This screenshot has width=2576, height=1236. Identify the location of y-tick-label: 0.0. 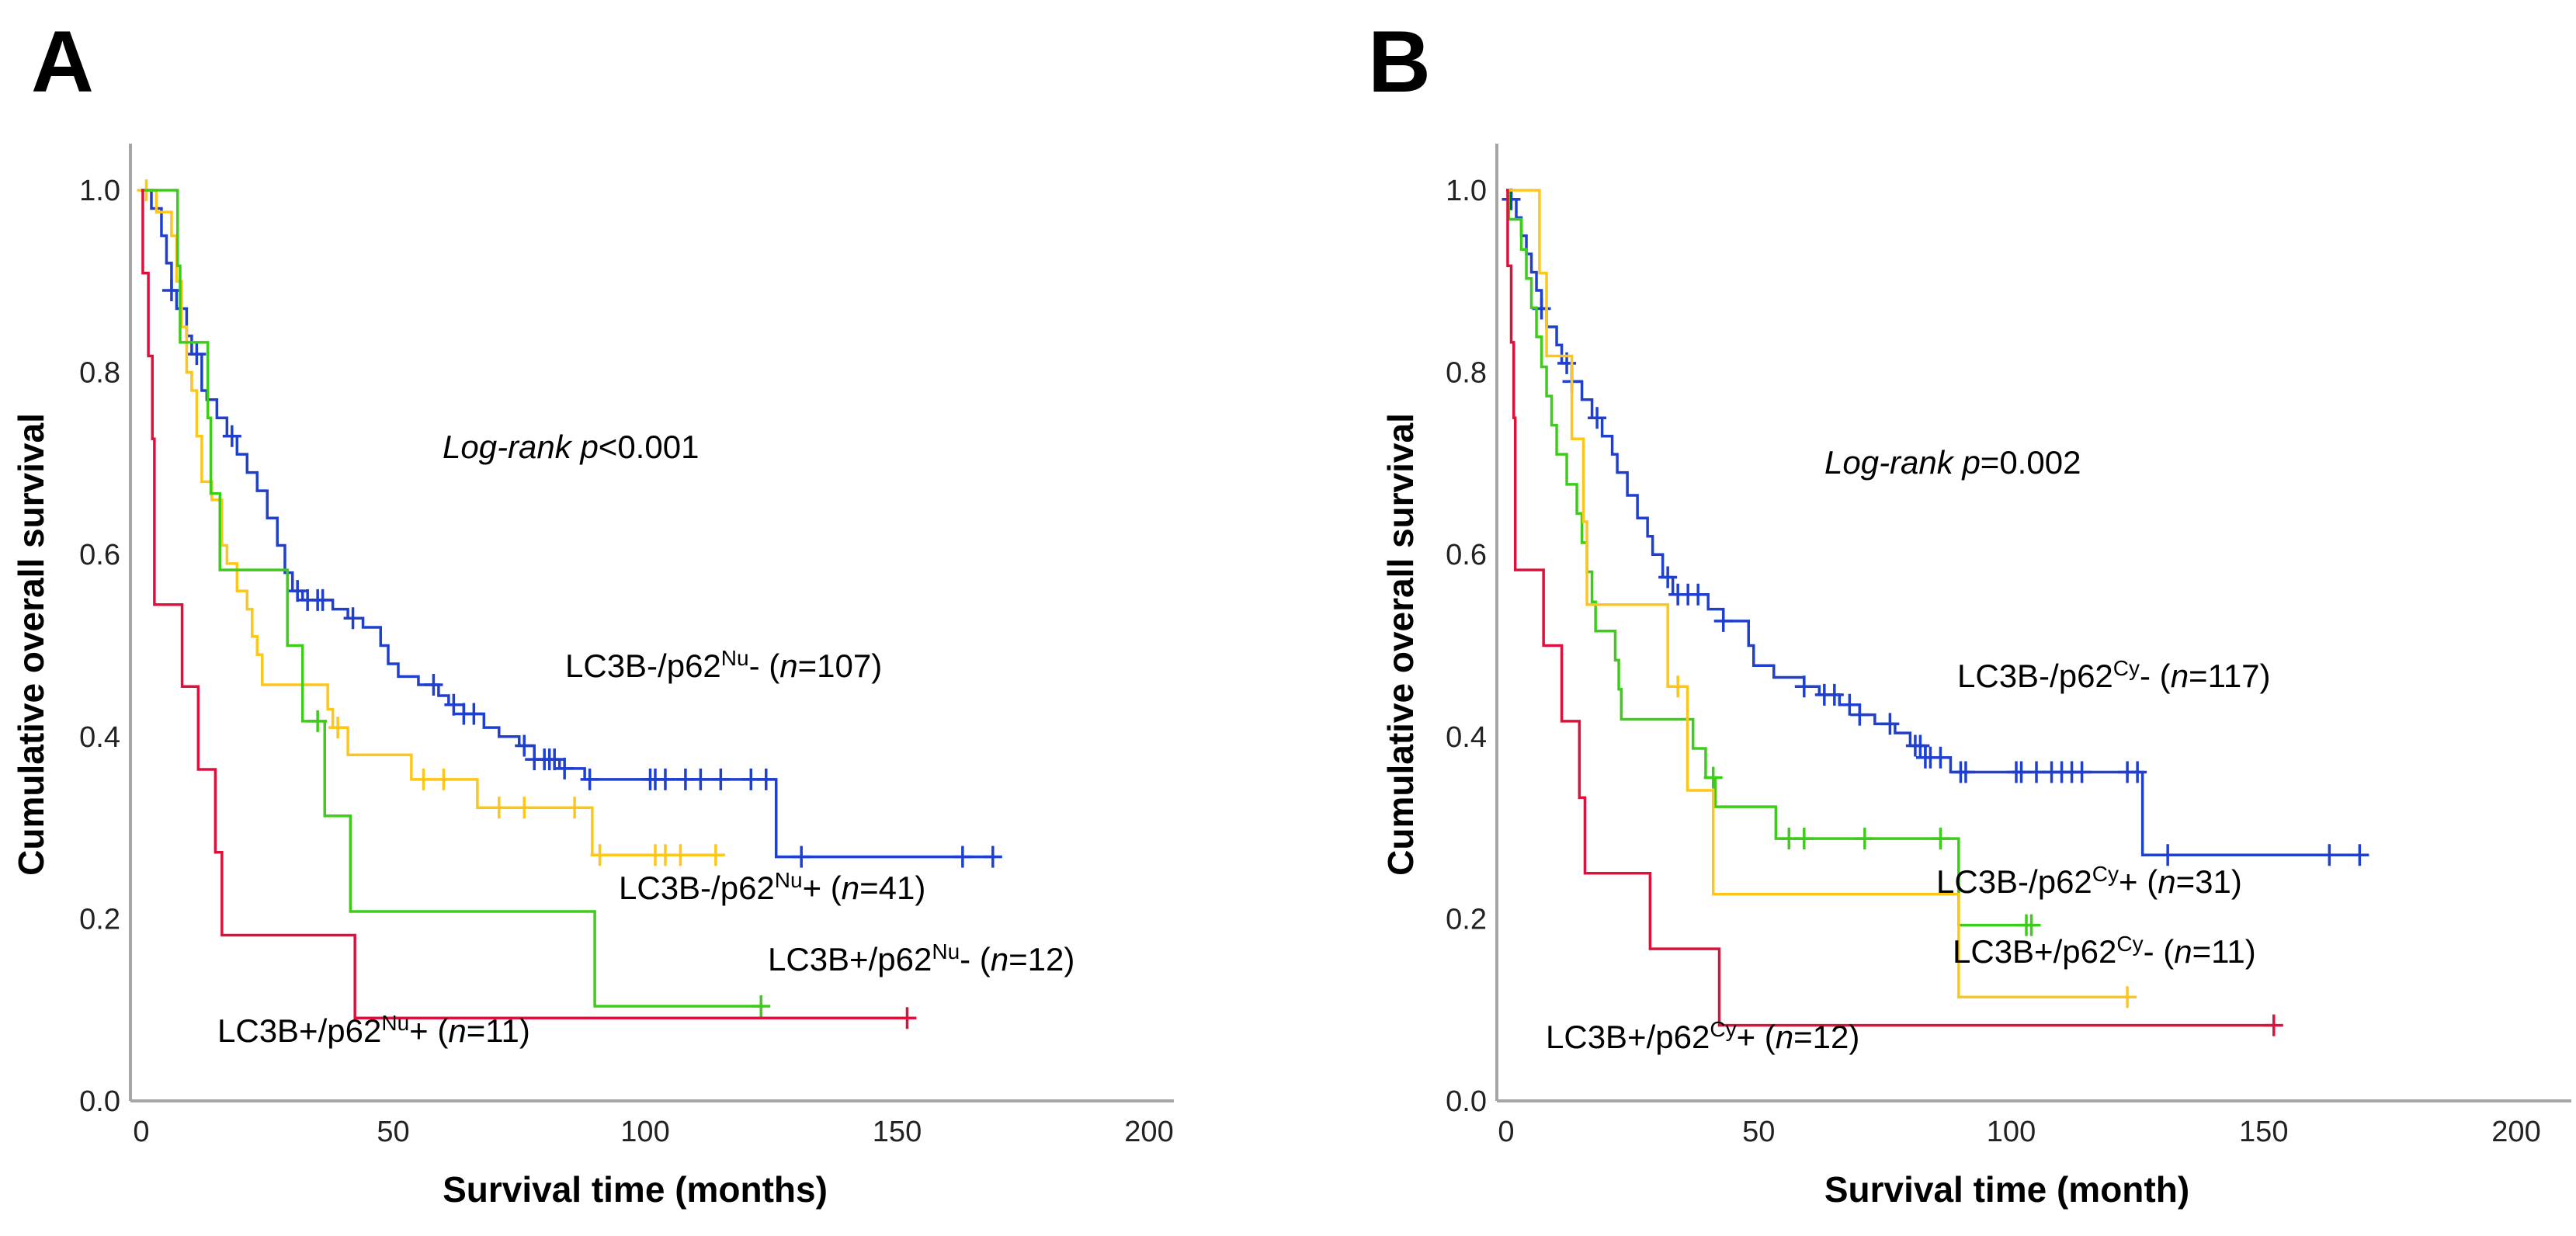
(1466, 1101).